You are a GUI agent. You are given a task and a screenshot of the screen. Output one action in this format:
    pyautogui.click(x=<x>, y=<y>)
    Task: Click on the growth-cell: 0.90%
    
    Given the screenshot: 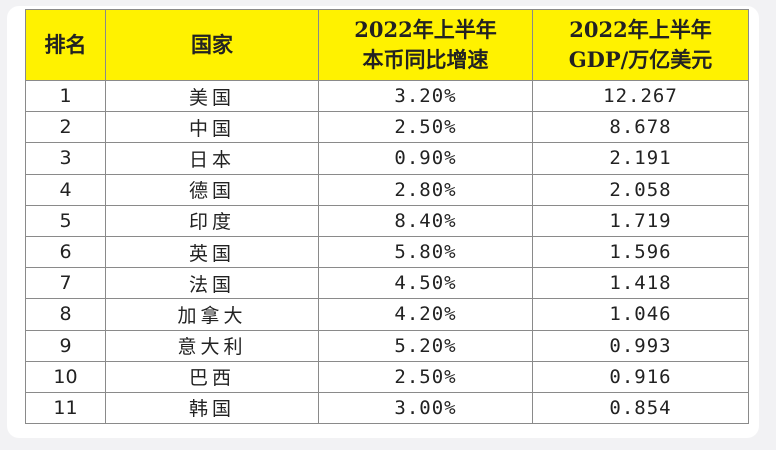 What is the action you would take?
    pyautogui.click(x=425, y=158)
    